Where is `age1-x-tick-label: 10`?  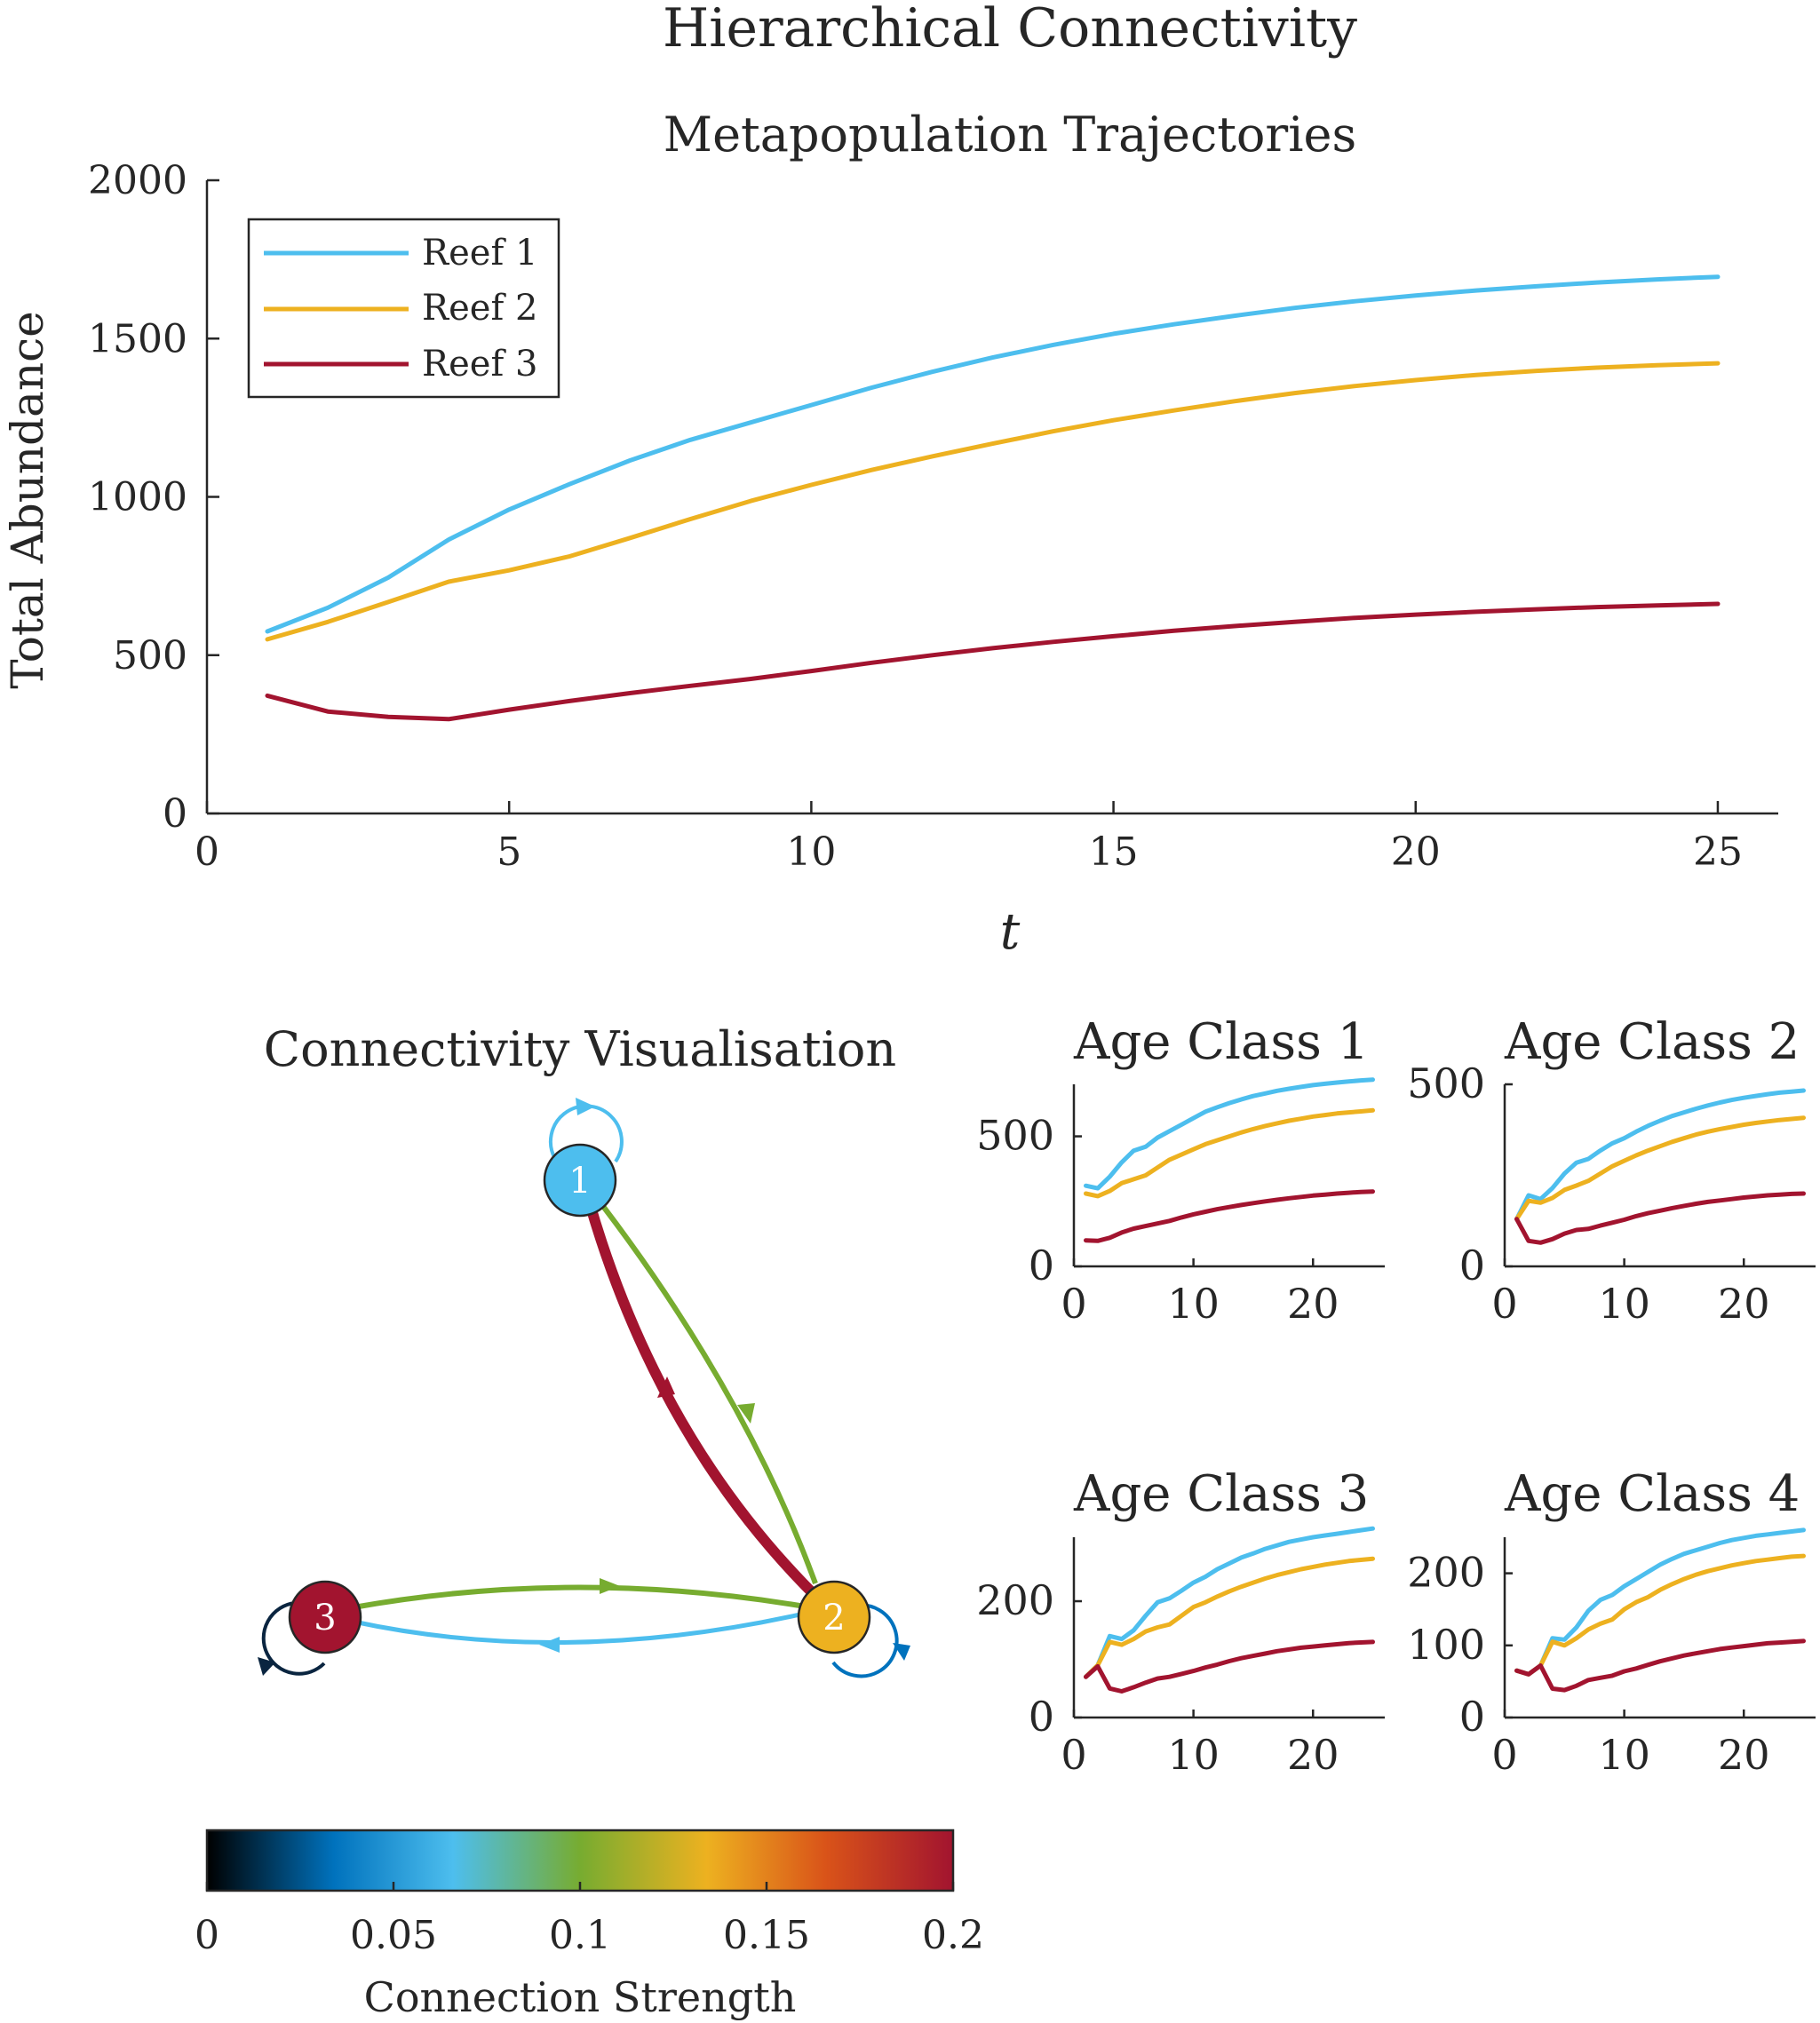 age1-x-tick-label: 10 is located at coordinates (1193, 1304).